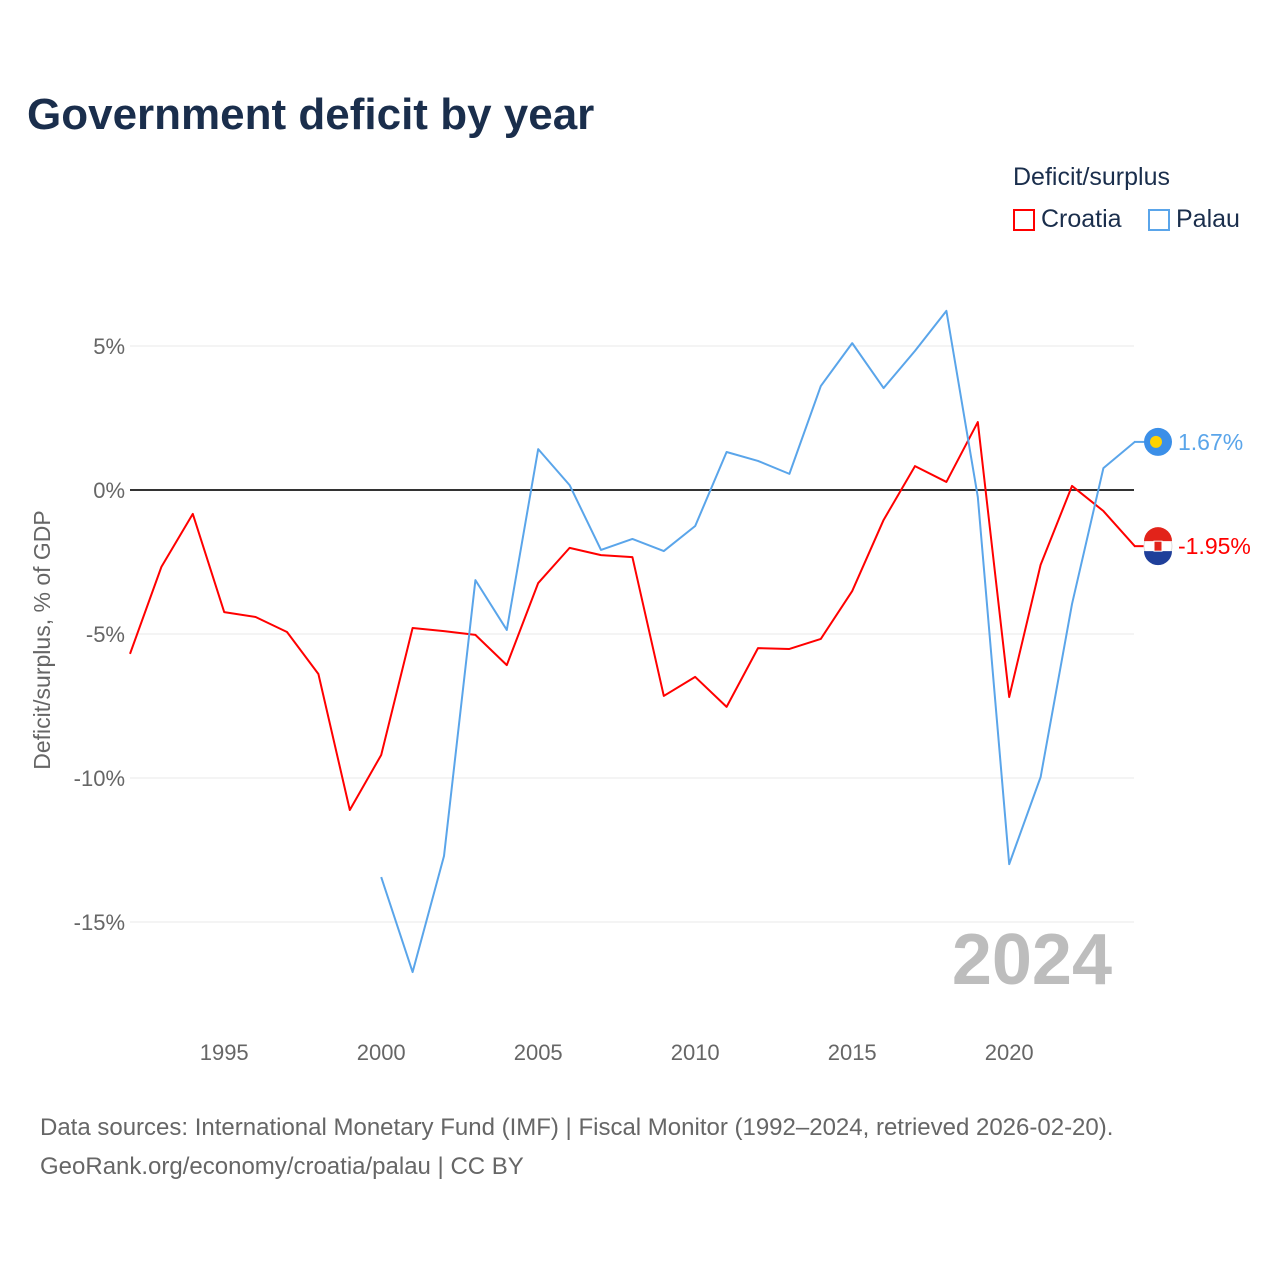  I want to click on legend-label-palau: Palau, so click(1208, 219).